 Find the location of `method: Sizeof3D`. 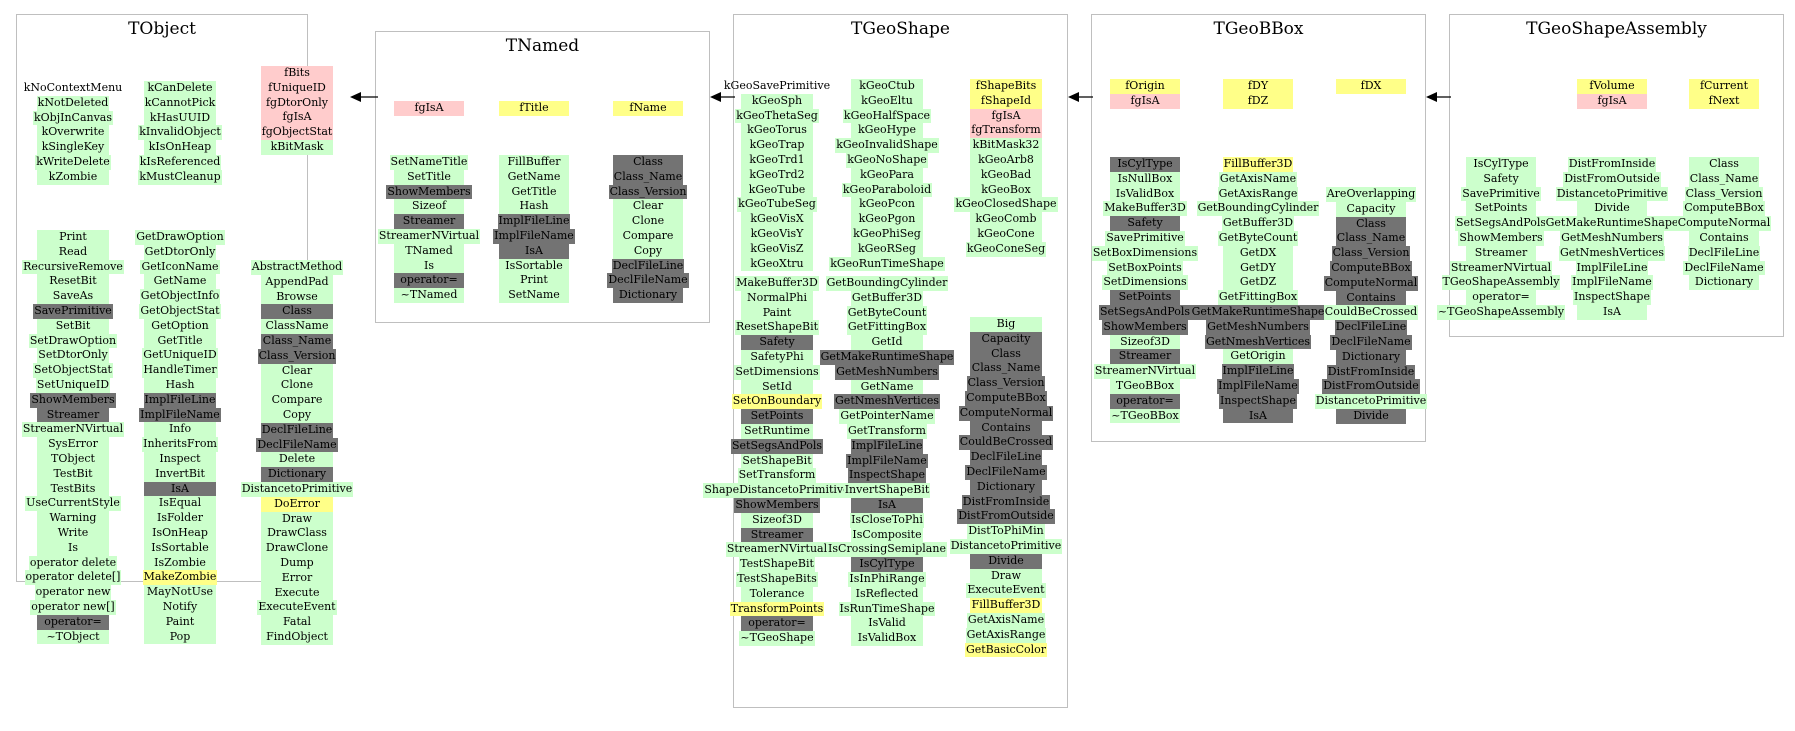

method: Sizeof3D is located at coordinates (1145, 342).